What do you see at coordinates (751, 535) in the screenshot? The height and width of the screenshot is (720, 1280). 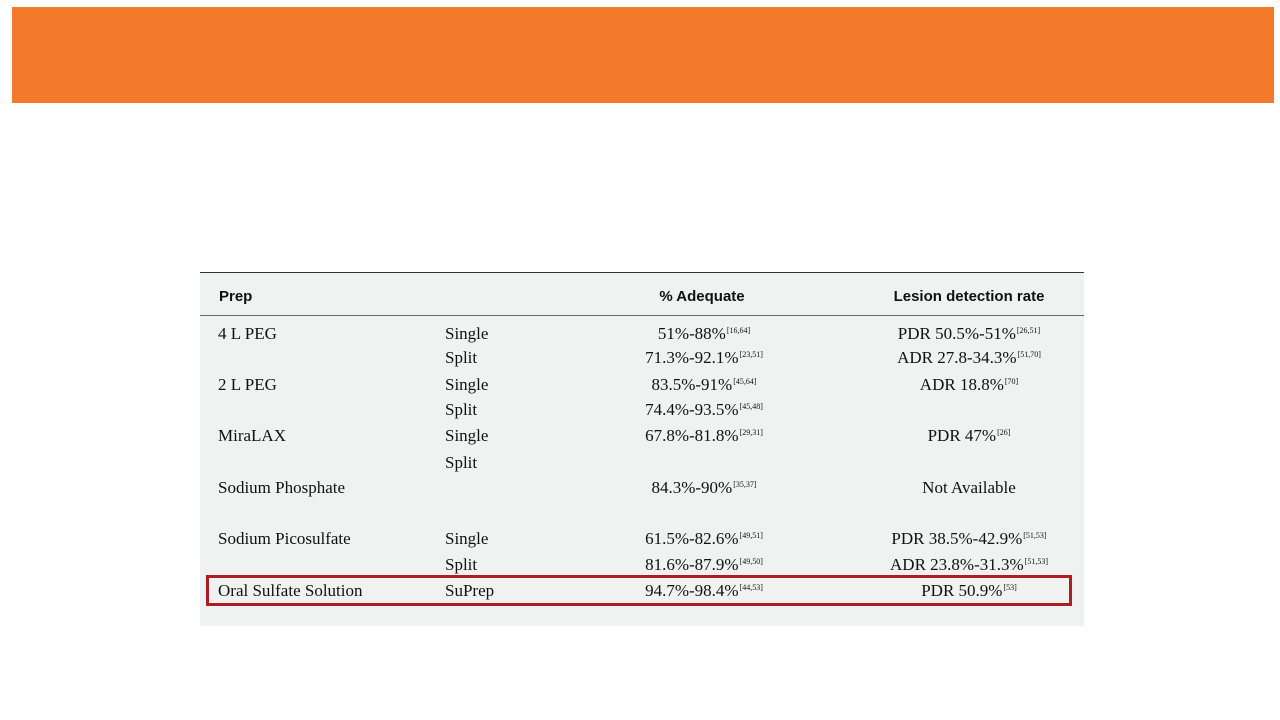 I see `citation: [49,51]` at bounding box center [751, 535].